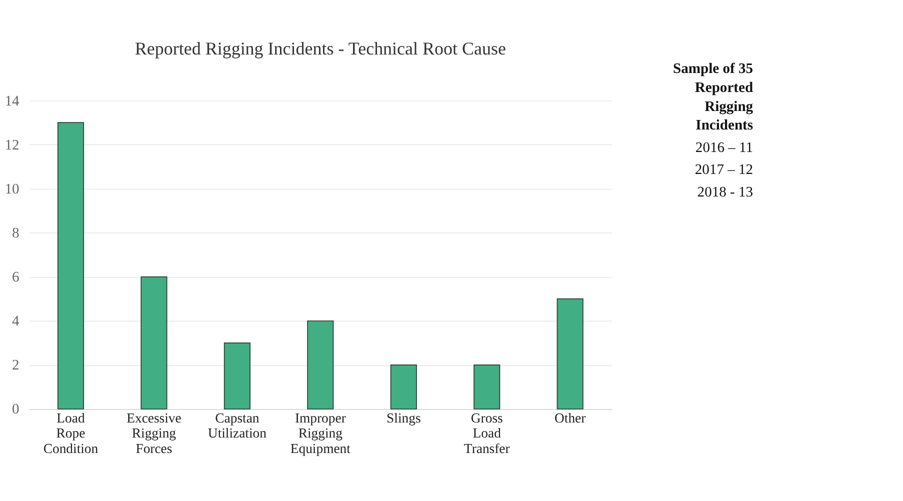 The width and height of the screenshot is (903, 501). I want to click on x-tick-label: Gross Load Transfer, so click(487, 433).